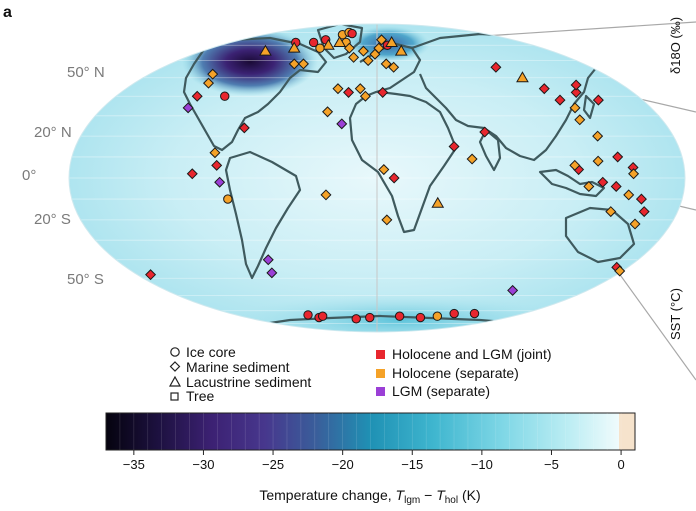  What do you see at coordinates (620, 464) in the screenshot?
I see `colorbar-tick-label: 0` at bounding box center [620, 464].